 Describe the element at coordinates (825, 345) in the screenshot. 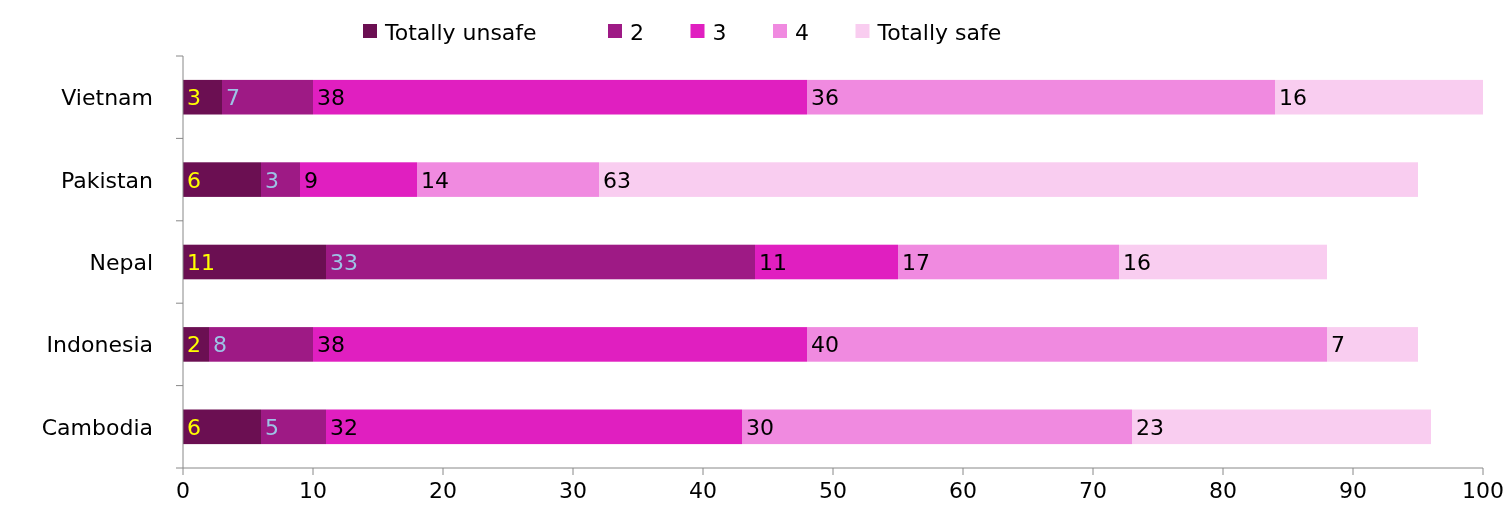

I see `data-label: 40` at that location.